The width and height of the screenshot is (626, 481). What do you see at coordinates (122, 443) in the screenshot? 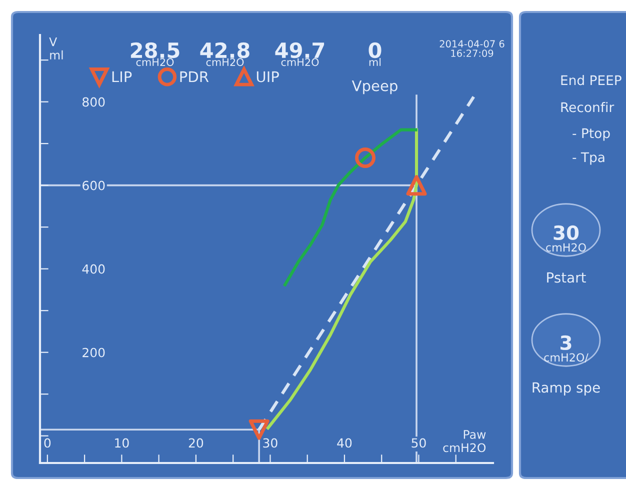
I see `x-tick-label: 10` at bounding box center [122, 443].